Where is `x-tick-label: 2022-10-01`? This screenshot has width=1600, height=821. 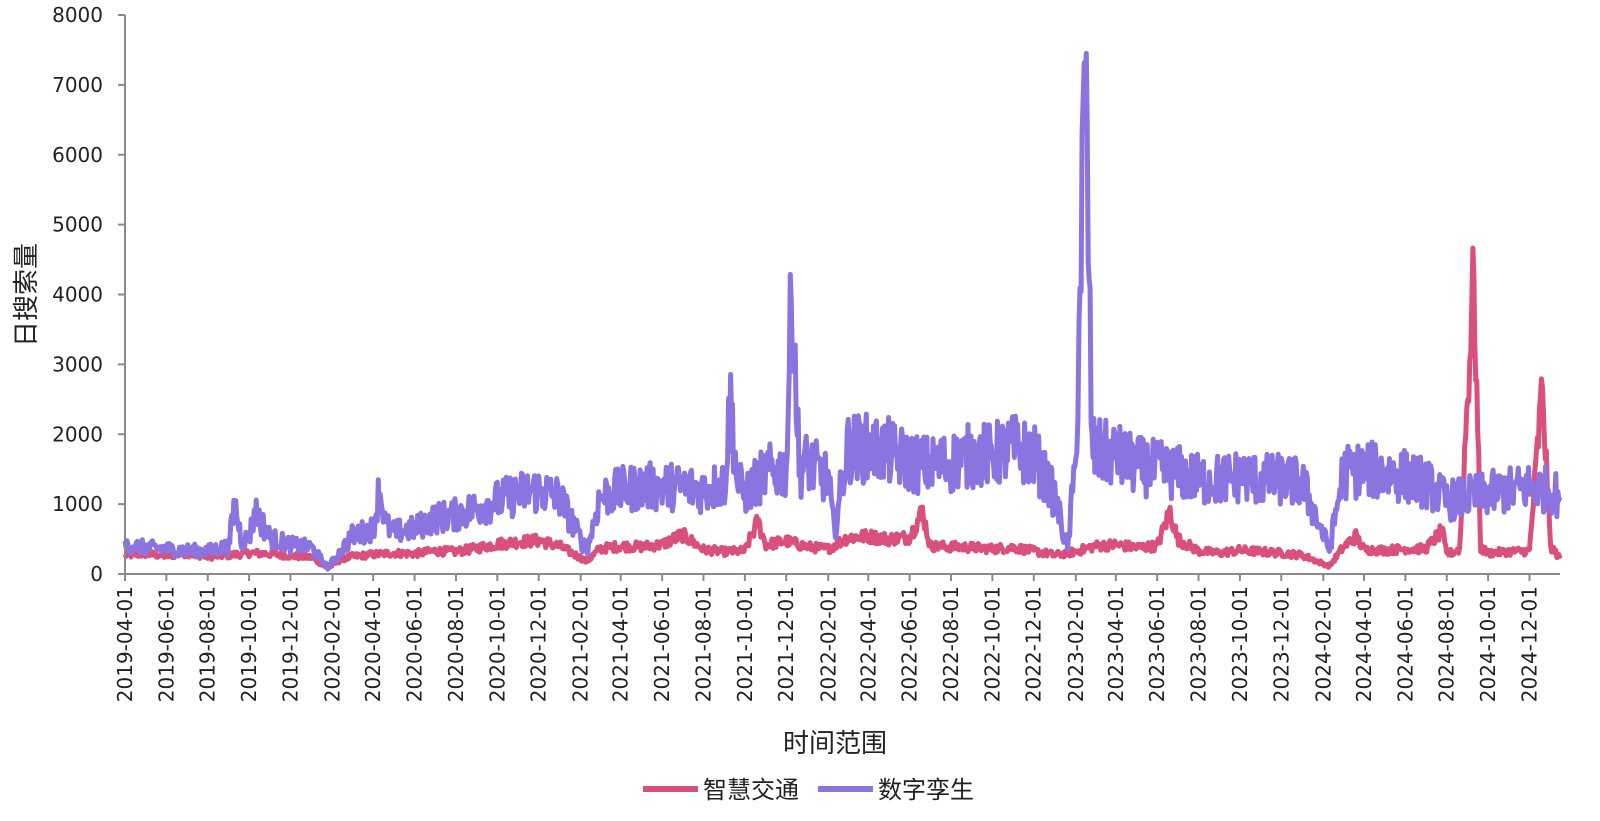 x-tick-label: 2022-10-01 is located at coordinates (992, 644).